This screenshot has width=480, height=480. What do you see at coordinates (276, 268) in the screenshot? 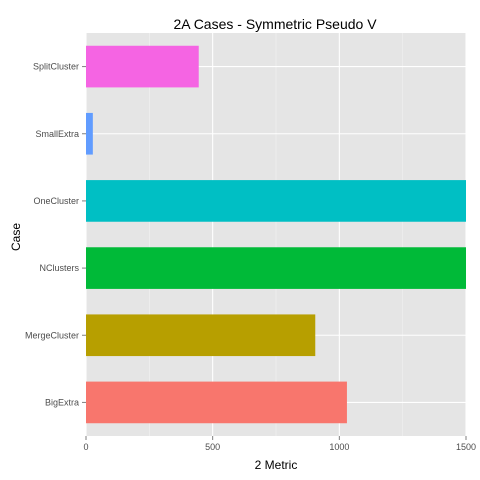
I see `bar-nclusters` at bounding box center [276, 268].